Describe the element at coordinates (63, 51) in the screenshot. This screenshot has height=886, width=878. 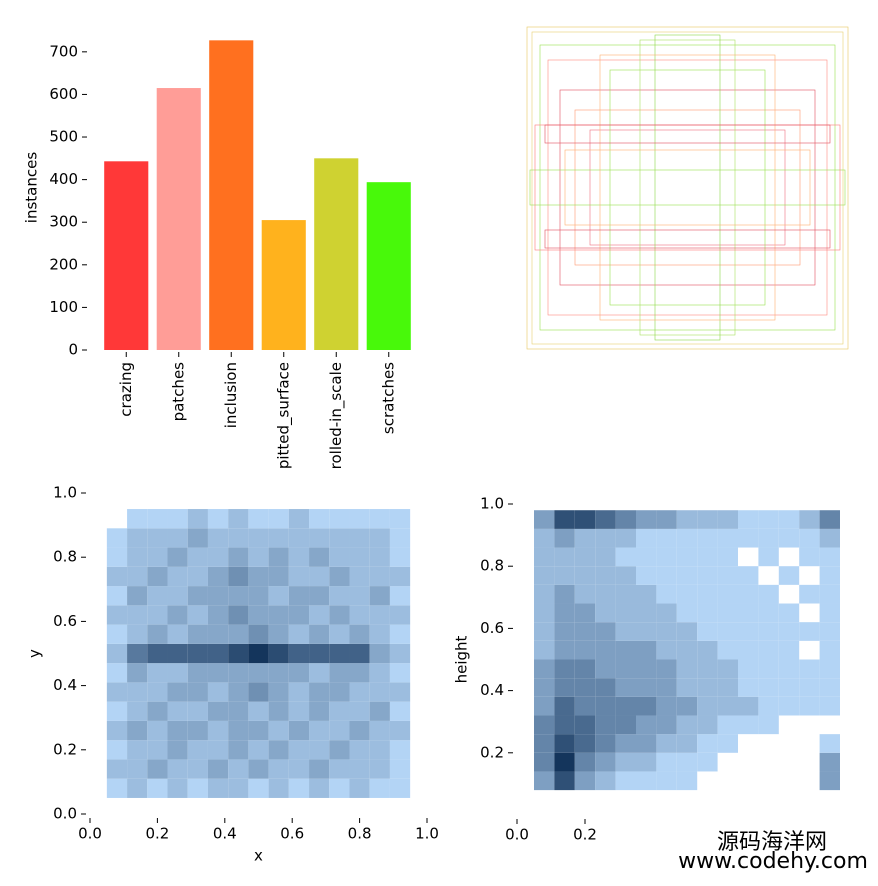
I see `y-tick-label: 700` at that location.